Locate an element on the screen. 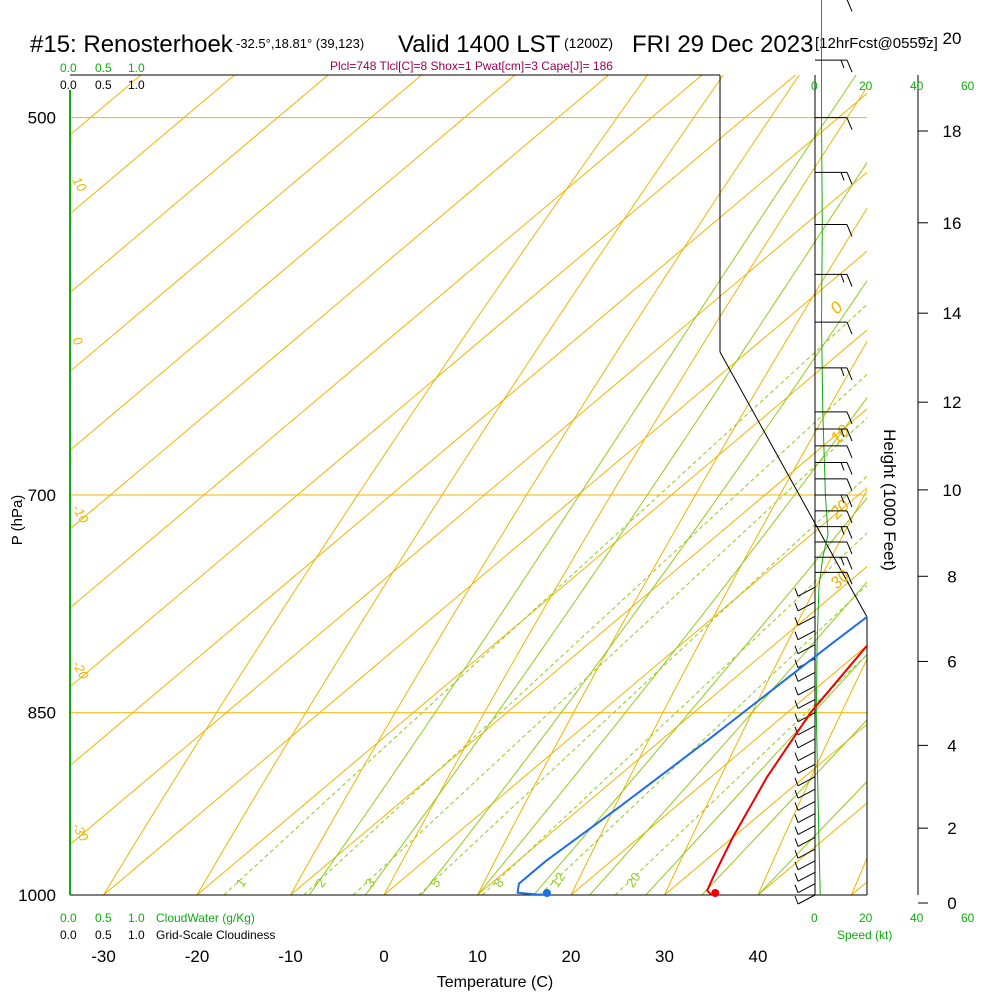 This screenshot has height=1005, width=1000. isotherm-line is located at coordinates (926, 447).